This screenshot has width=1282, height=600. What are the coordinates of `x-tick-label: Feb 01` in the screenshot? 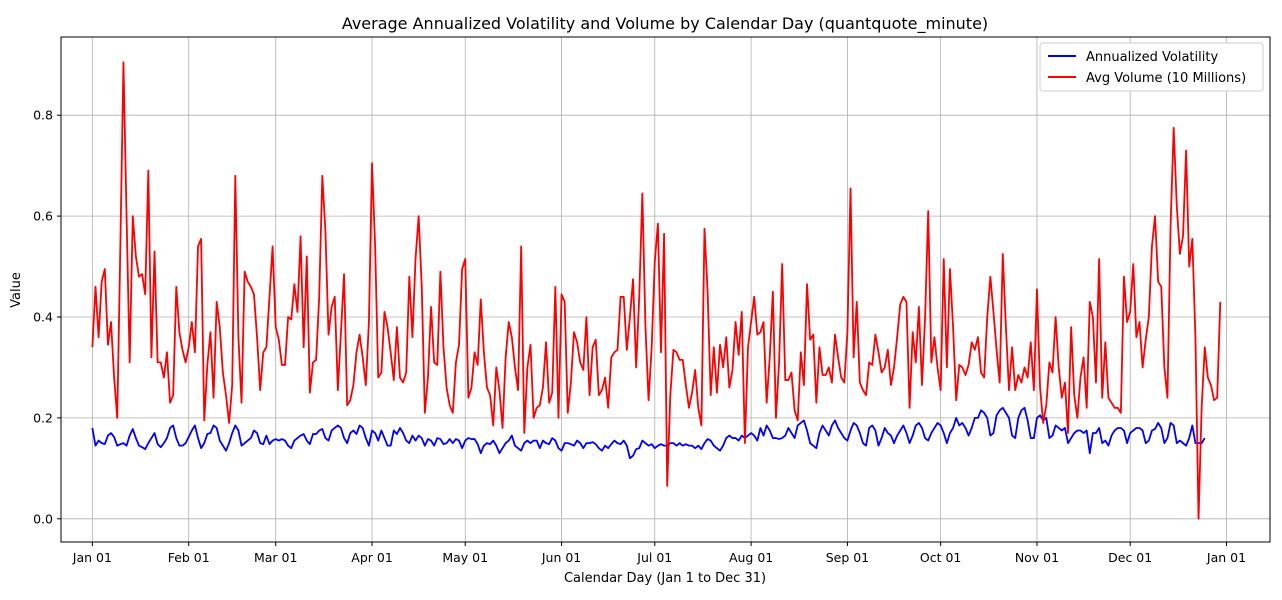 It's located at (189, 557).